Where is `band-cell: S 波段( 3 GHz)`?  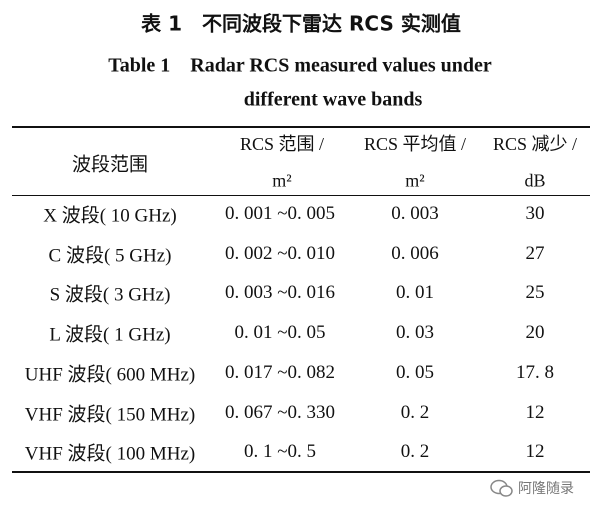 band-cell: S 波段( 3 GHz) is located at coordinates (110, 295).